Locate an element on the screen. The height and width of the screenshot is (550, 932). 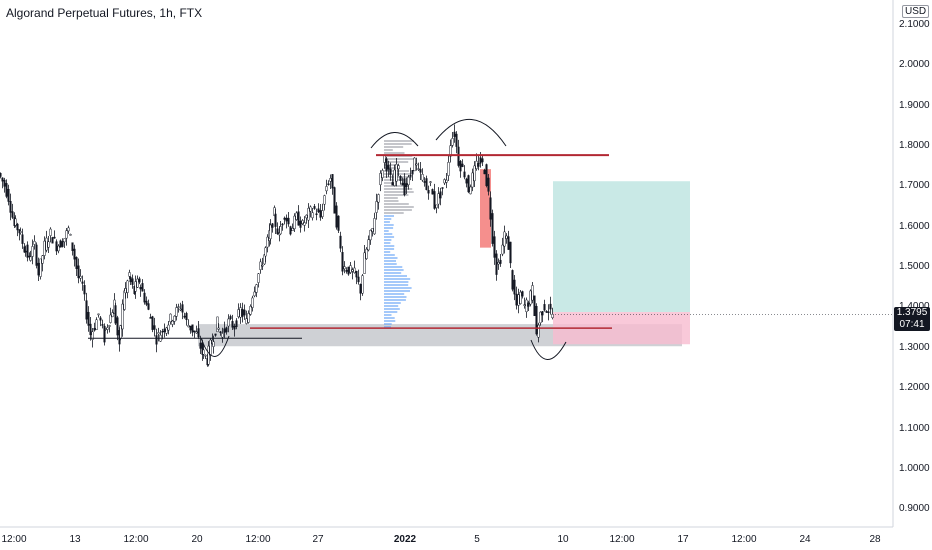
x-tick-label: 28 is located at coordinates (875, 539).